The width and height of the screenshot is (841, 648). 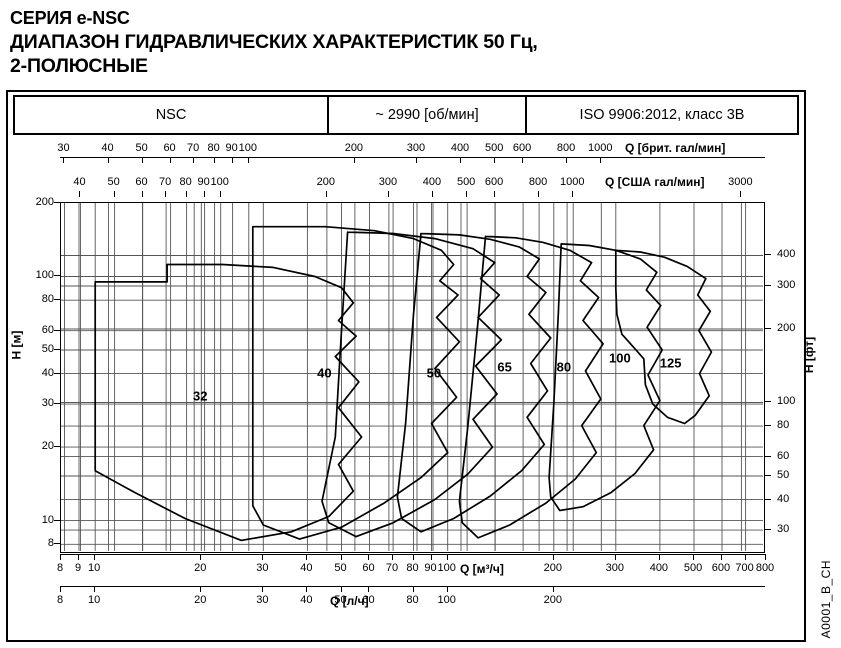 I want to click on spec-cell-speed: ~ 2990 [об/мин], so click(x=428, y=115).